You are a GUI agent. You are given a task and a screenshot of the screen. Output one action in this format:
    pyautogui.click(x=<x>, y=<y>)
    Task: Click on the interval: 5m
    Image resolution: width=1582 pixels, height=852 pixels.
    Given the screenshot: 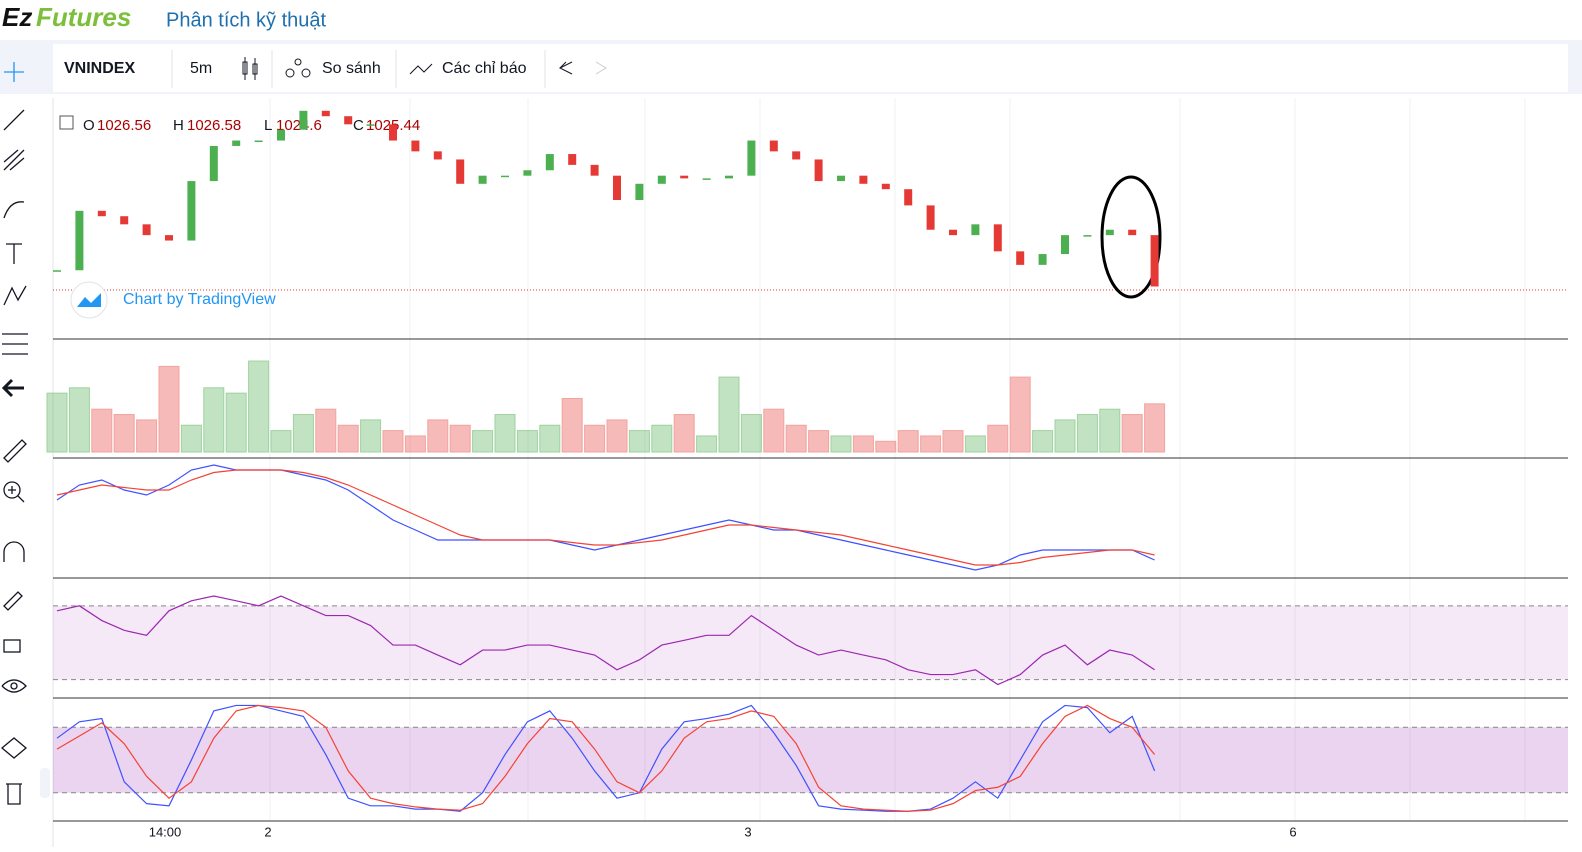 What is the action you would take?
    pyautogui.click(x=201, y=68)
    